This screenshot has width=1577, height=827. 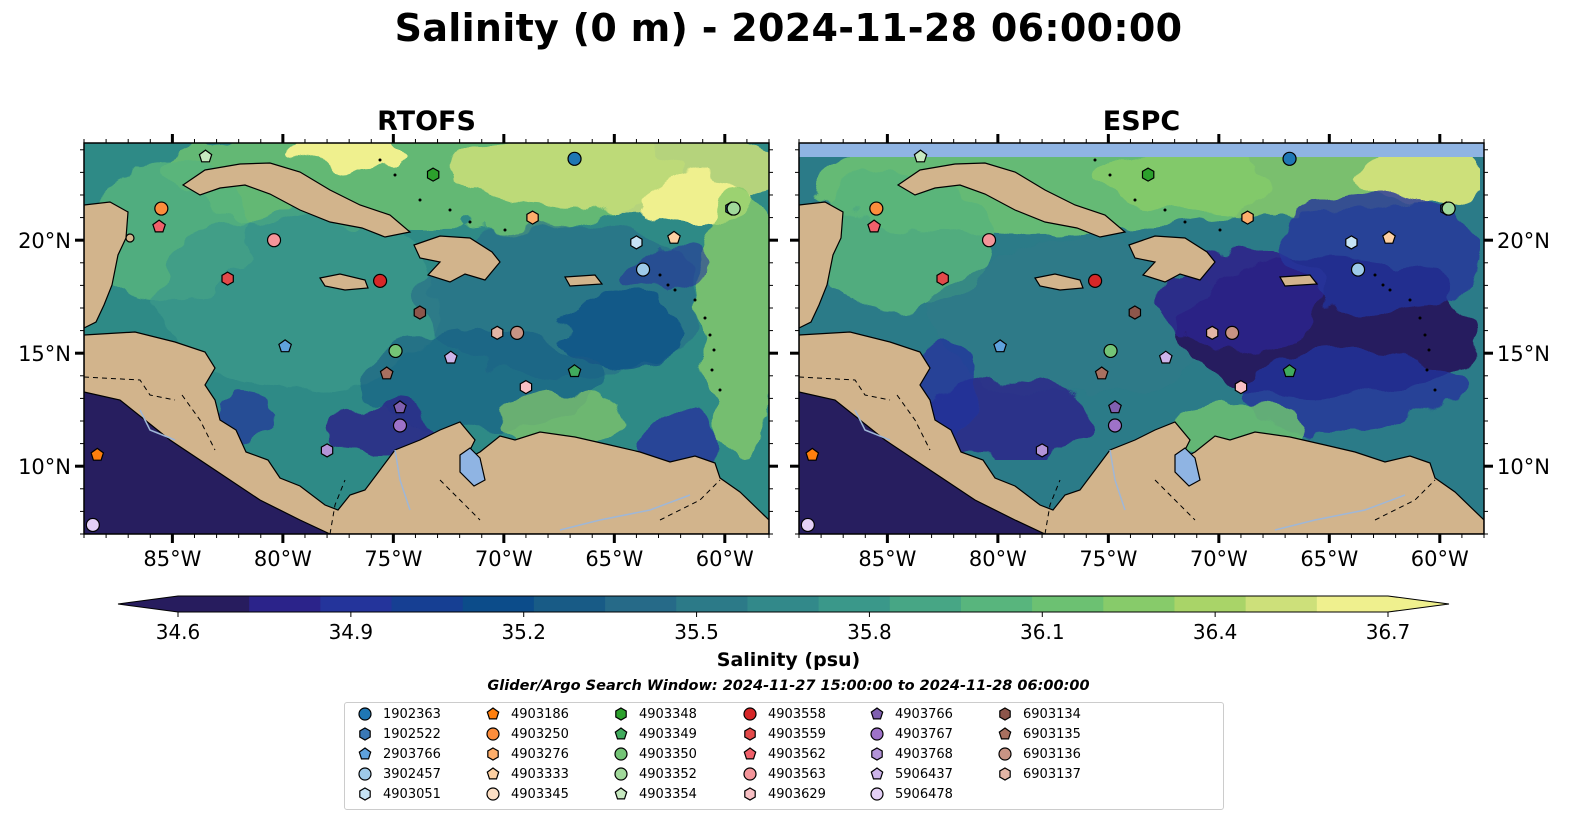 I want to click on borders-espc, so click(x=1117, y=455).